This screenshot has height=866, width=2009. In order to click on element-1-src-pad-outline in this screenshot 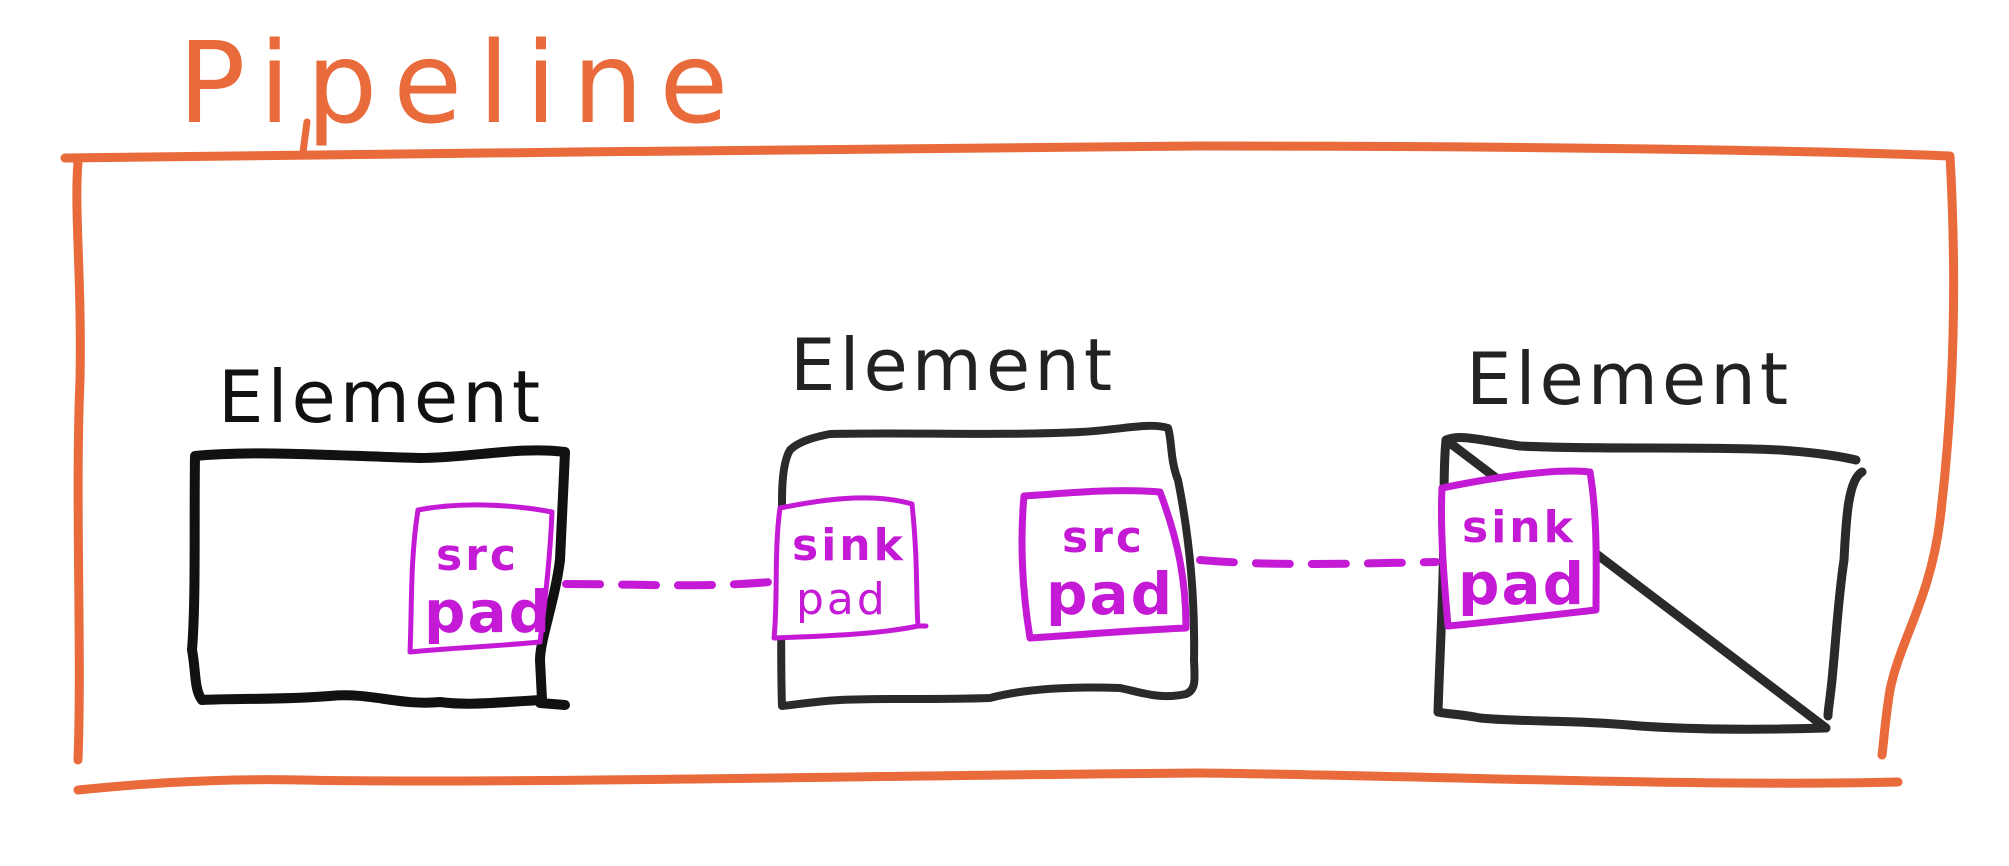, I will do `click(481, 578)`.